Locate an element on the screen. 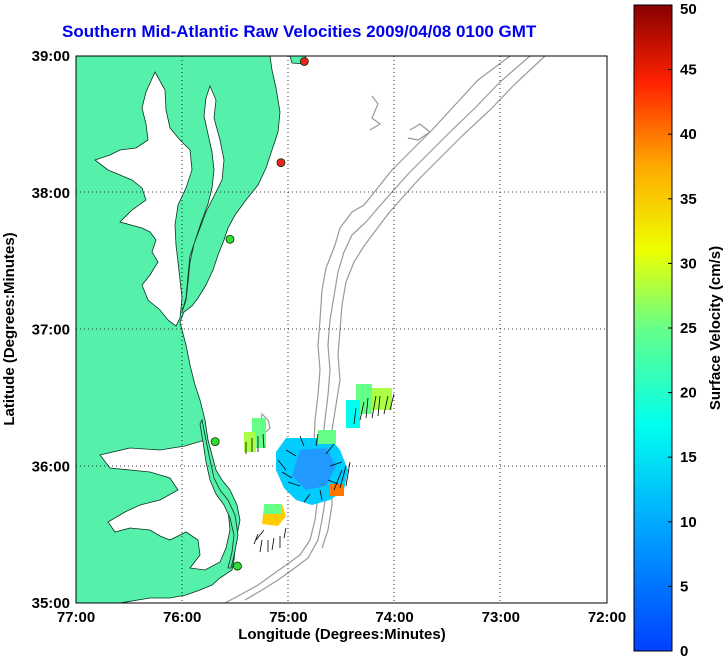  x-tick-label: 74:00 is located at coordinates (394, 617).